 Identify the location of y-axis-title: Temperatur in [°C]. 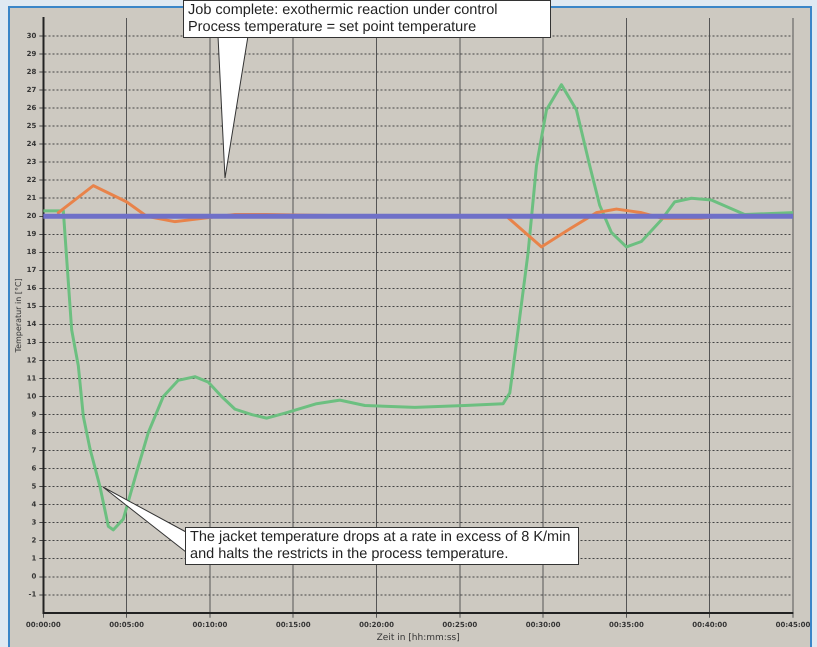
(18, 316).